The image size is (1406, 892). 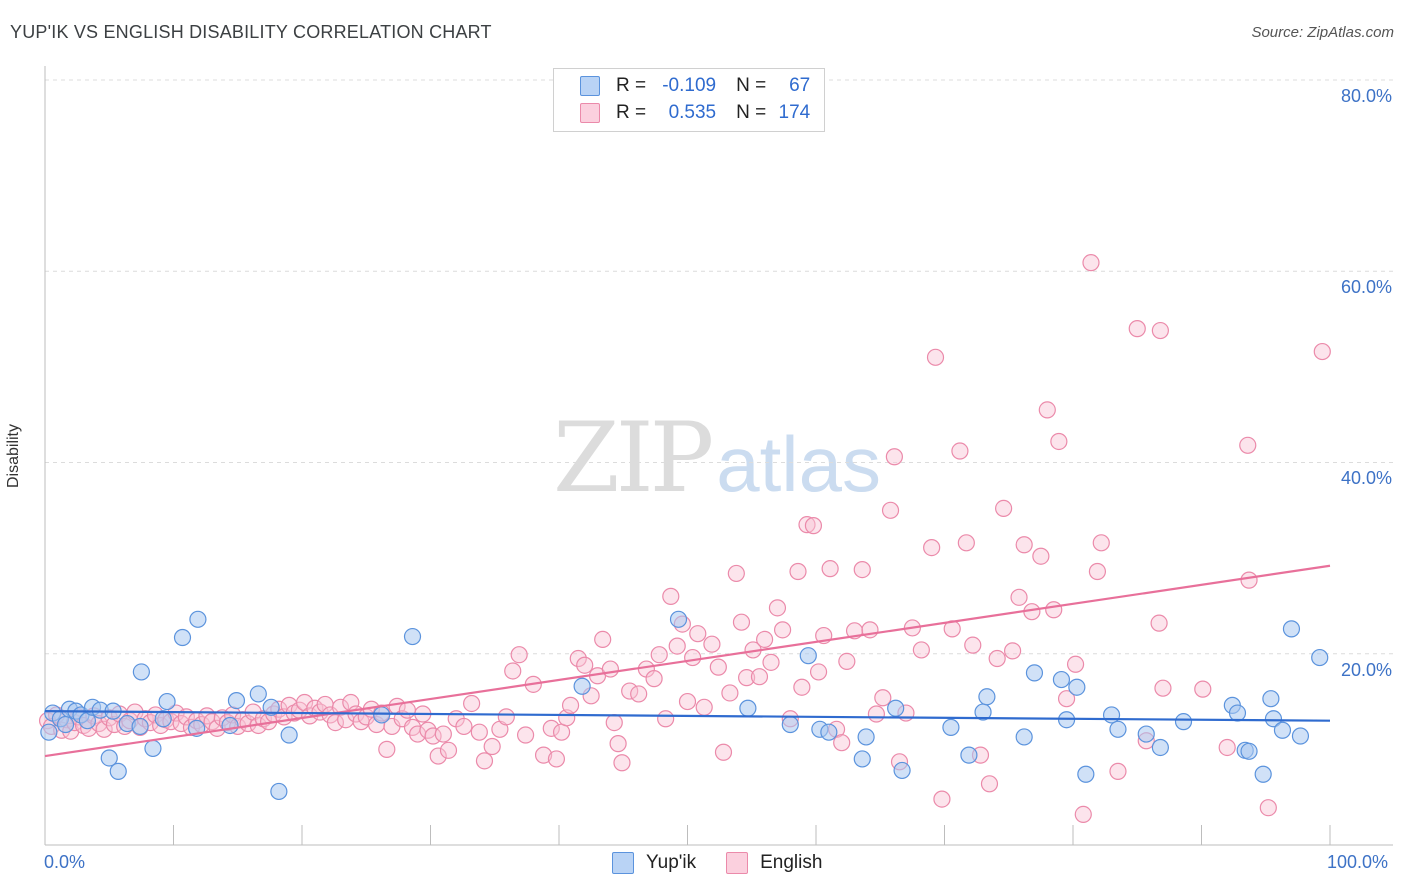 I want to click on watermark: ZIPatlas, so click(x=717, y=458).